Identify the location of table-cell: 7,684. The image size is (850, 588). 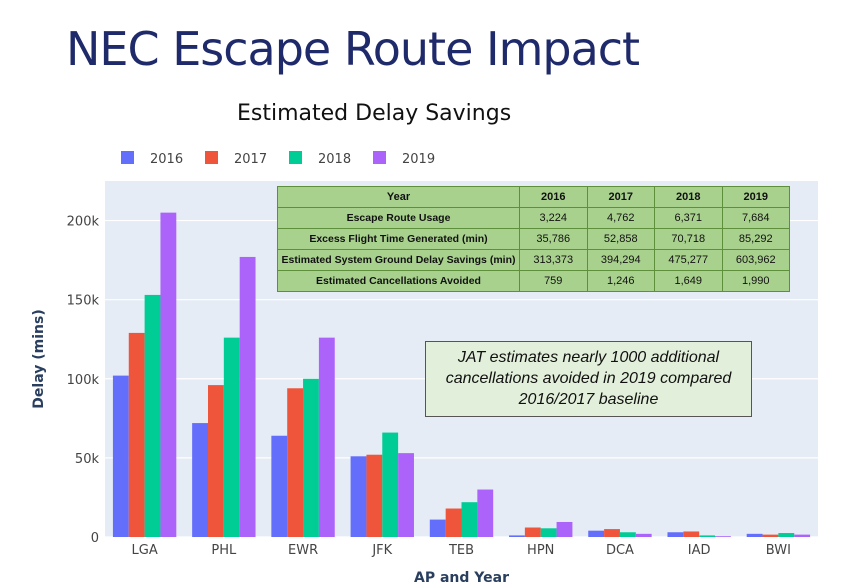
(755, 218).